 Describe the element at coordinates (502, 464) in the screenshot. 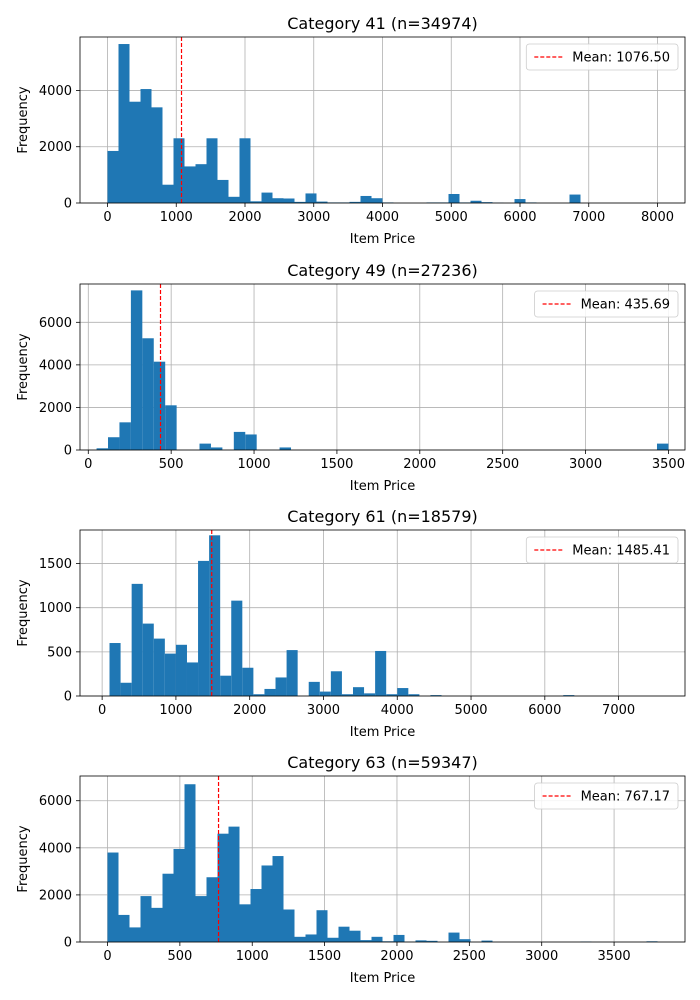

I see `x-tick-label: 2500` at that location.